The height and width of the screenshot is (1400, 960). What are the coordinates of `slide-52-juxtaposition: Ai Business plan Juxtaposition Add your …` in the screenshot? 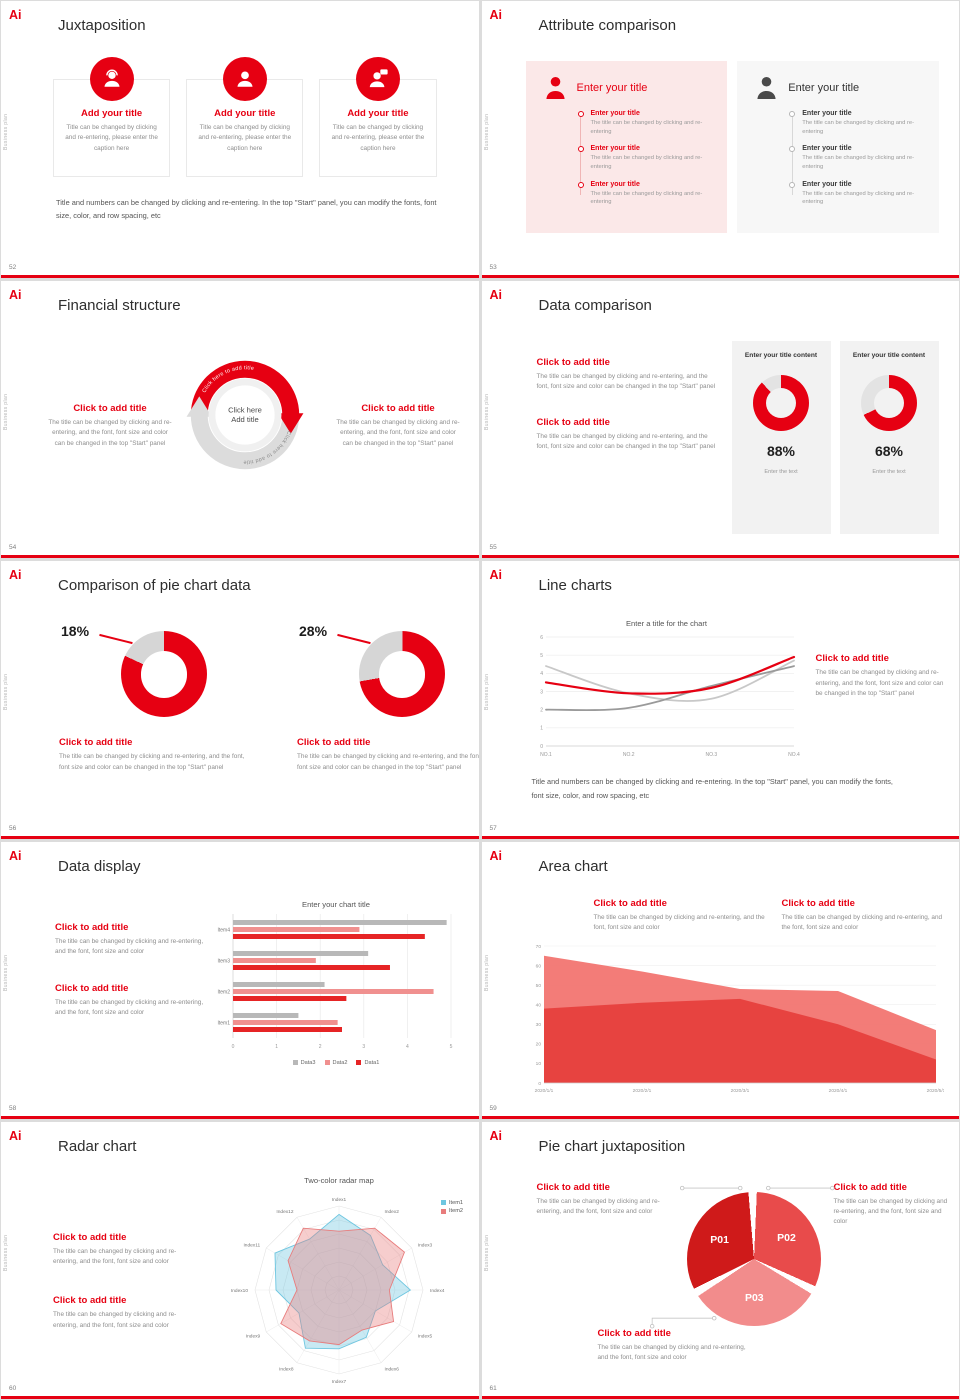 It's located at (240, 140).